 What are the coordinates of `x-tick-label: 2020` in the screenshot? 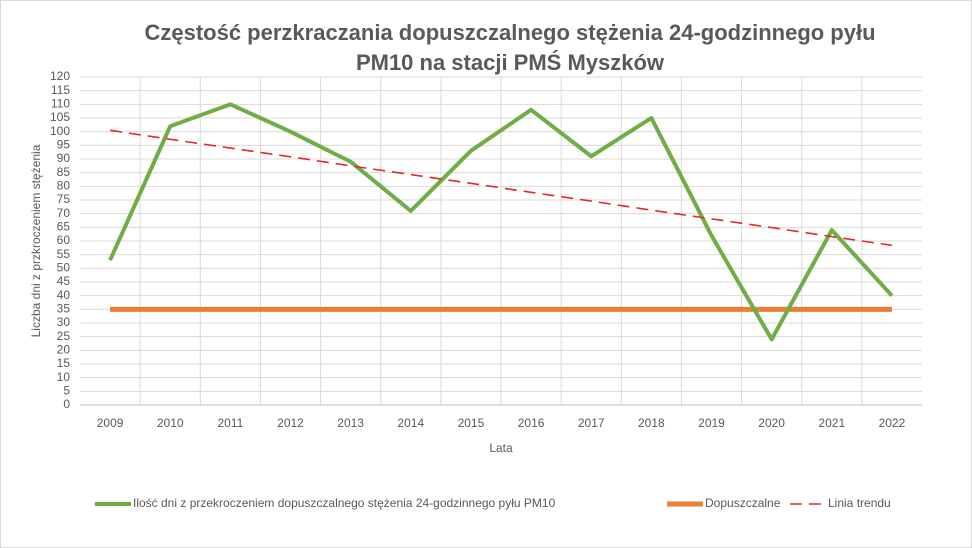 It's located at (771, 423).